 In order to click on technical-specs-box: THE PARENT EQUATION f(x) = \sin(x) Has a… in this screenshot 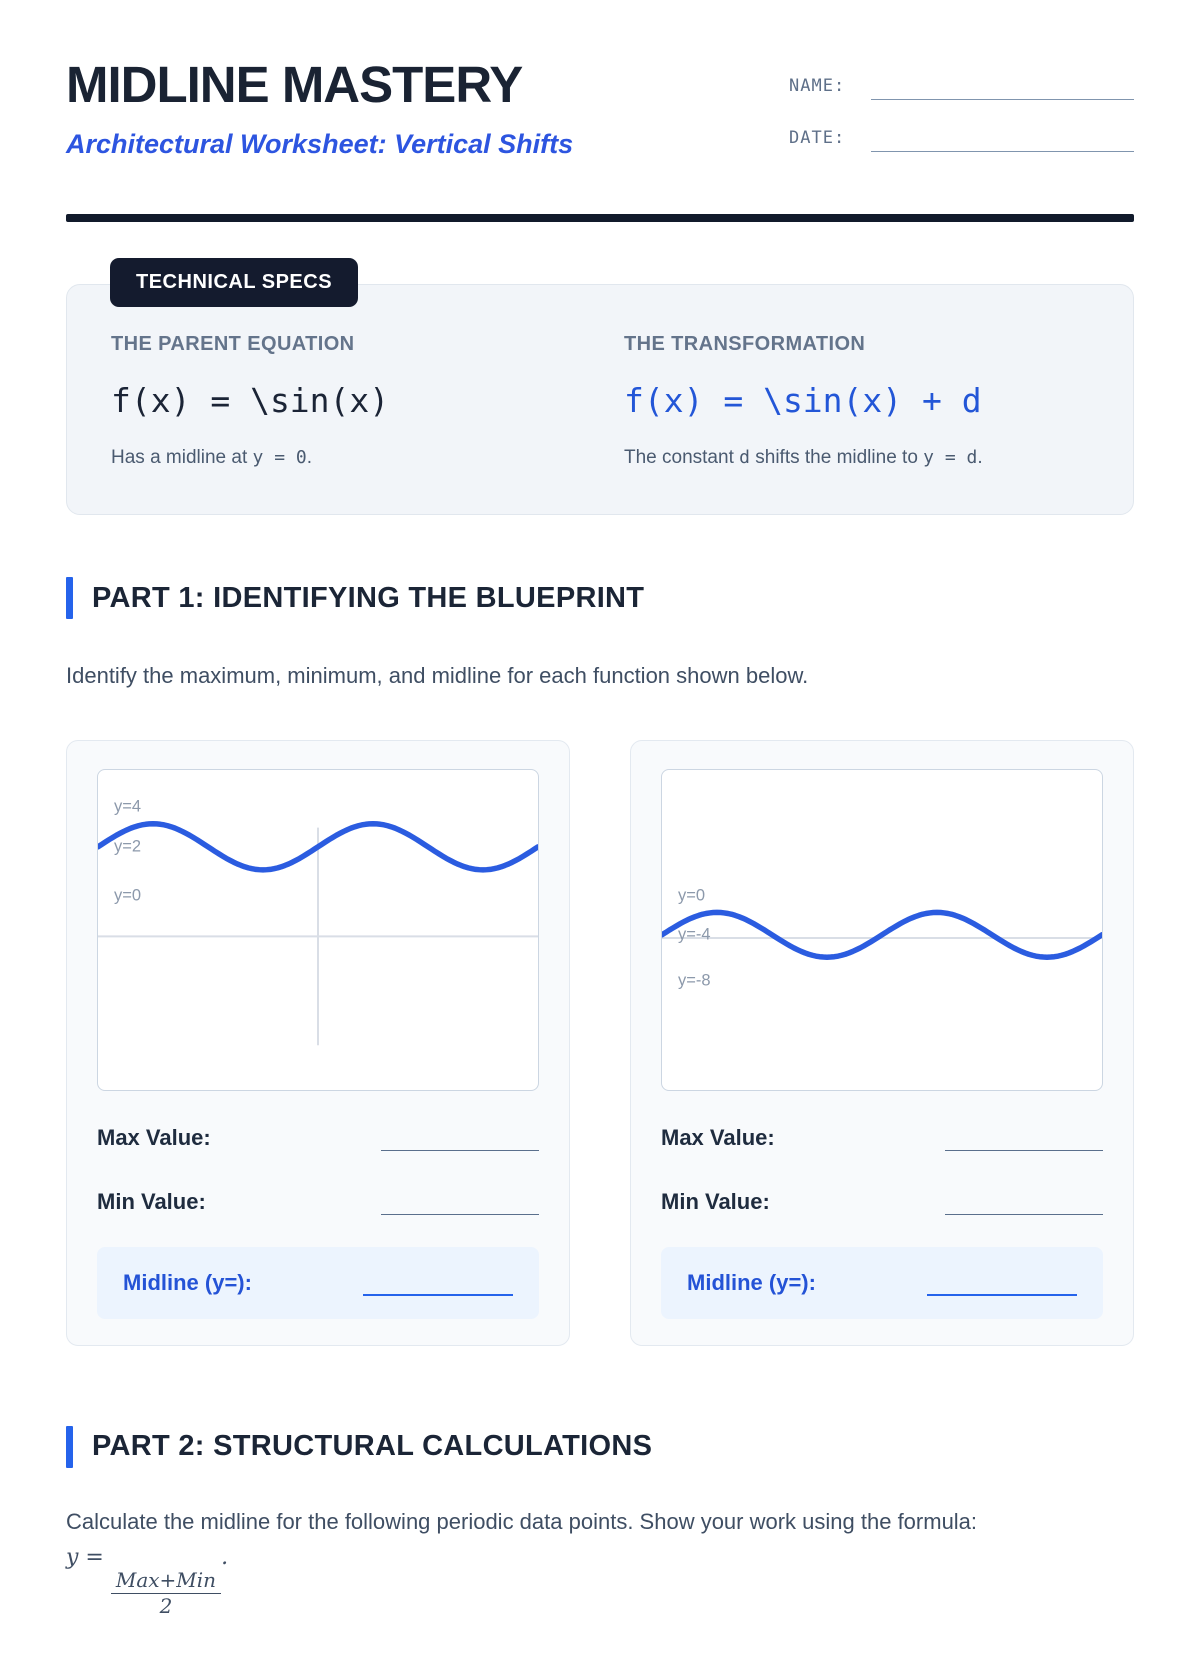, I will do `click(600, 400)`.